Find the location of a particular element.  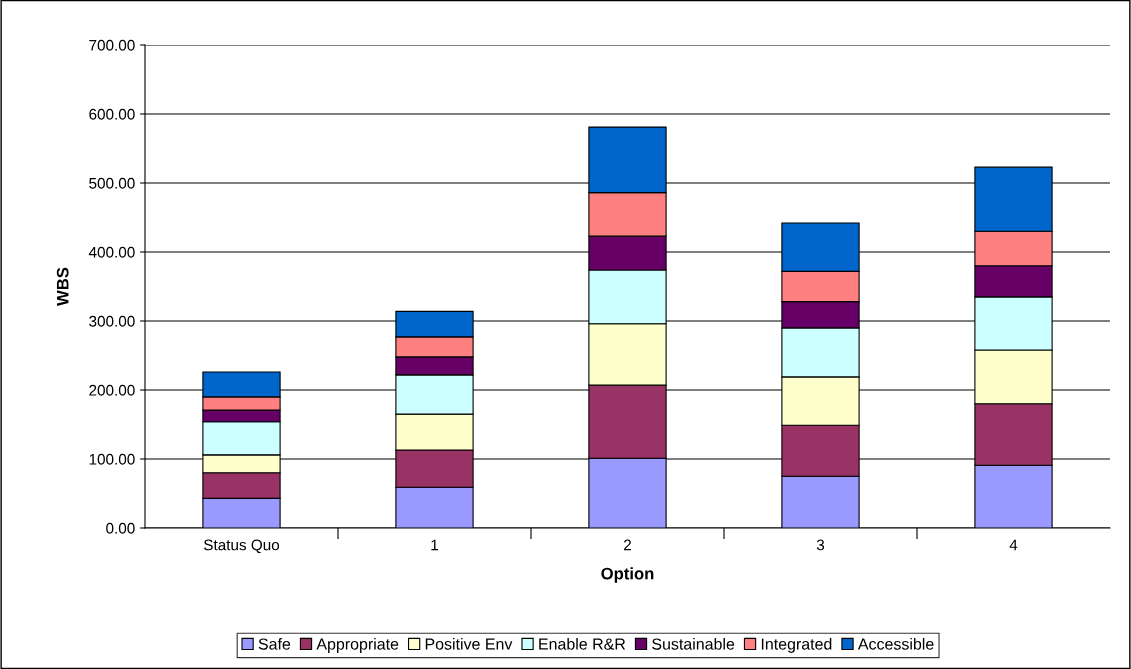

y-tick-label: 600.00 is located at coordinates (112, 114).